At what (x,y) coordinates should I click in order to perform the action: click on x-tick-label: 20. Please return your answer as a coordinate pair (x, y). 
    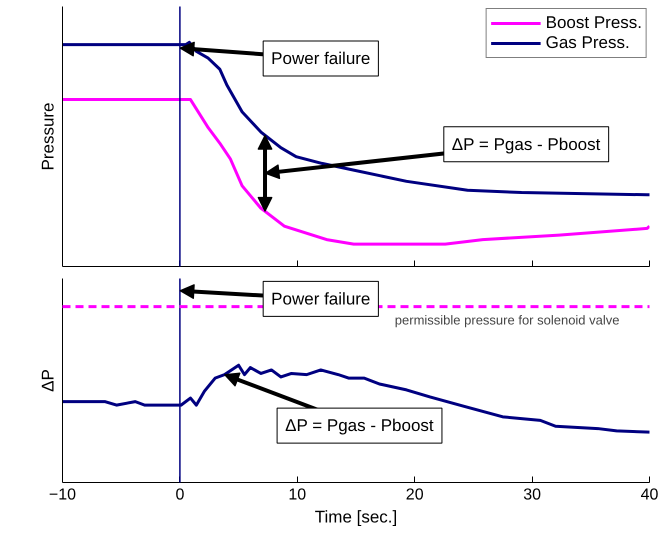
    Looking at the image, I should click on (415, 495).